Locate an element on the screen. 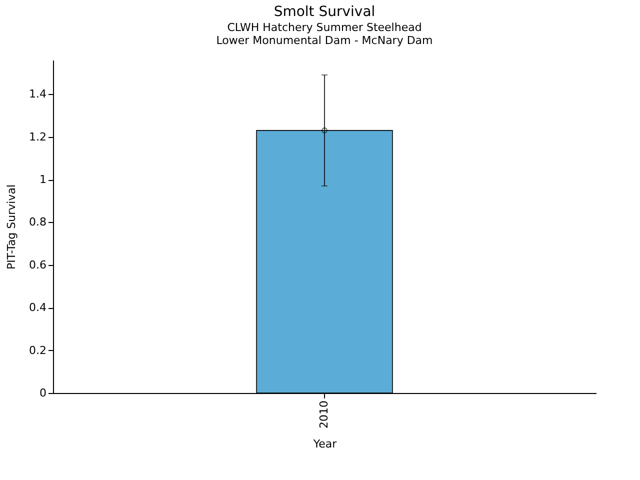  y-tick-label: 0.6 is located at coordinates (37, 265).